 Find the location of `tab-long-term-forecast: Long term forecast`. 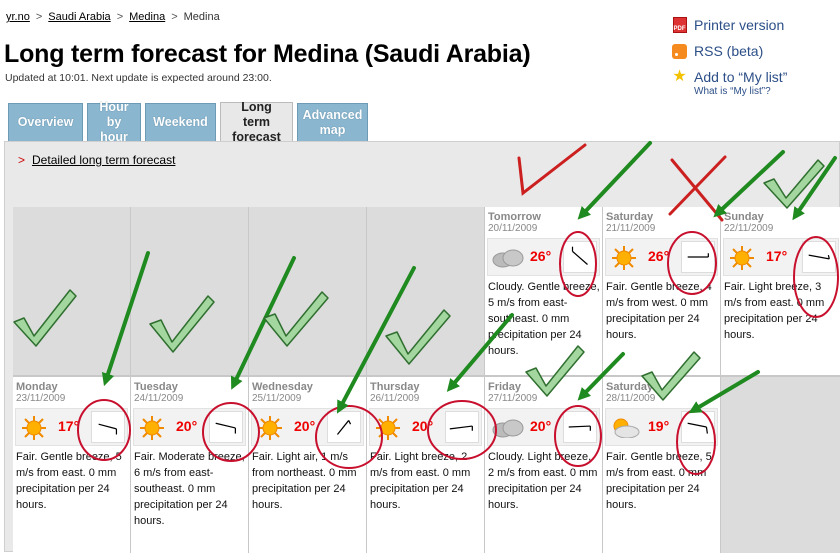

tab-long-term-forecast: Long term forecast is located at coordinates (256, 122).